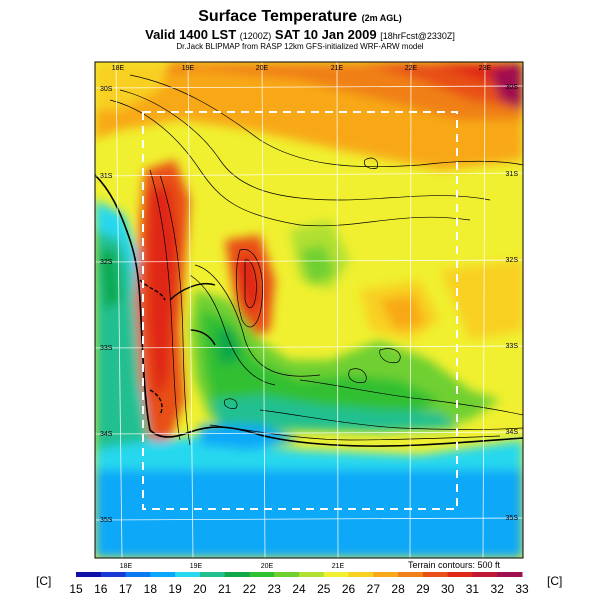 This screenshot has width=600, height=600. I want to click on colorbar-tick-label: 31, so click(473, 589).